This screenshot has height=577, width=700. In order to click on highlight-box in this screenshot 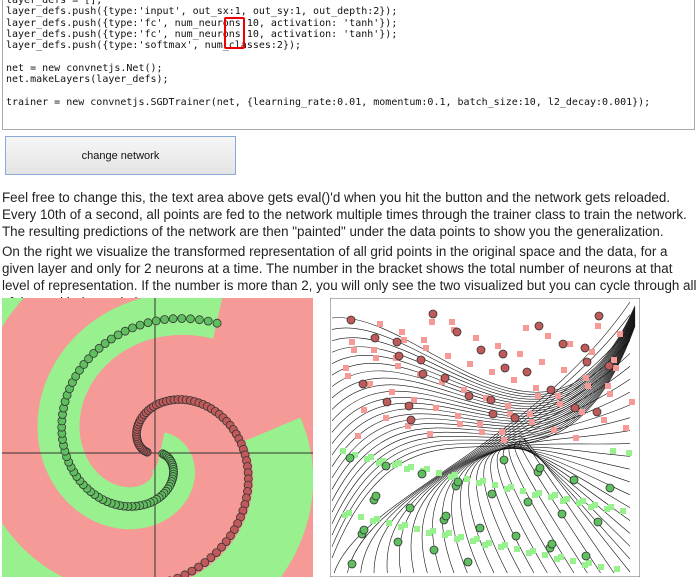, I will do `click(234, 33)`.